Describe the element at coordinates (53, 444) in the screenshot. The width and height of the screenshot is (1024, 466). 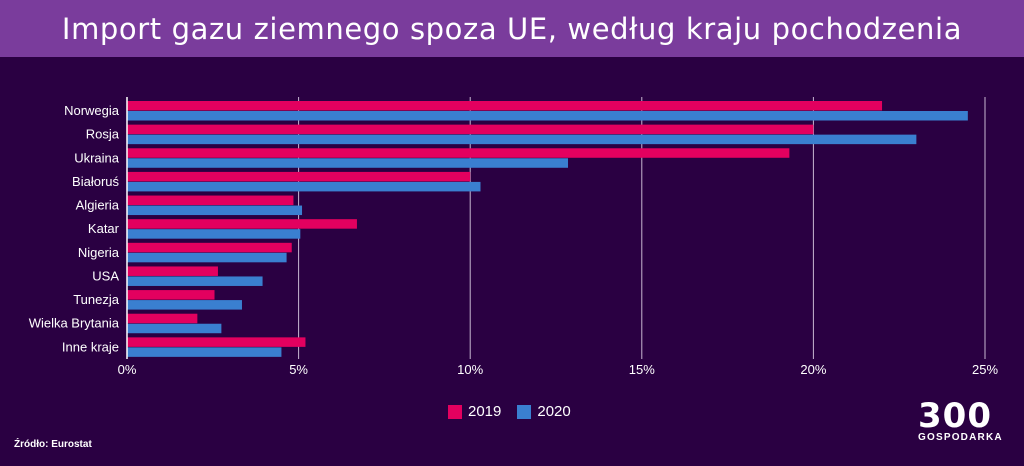
I see `source-note: Źródło: Eurostat` at that location.